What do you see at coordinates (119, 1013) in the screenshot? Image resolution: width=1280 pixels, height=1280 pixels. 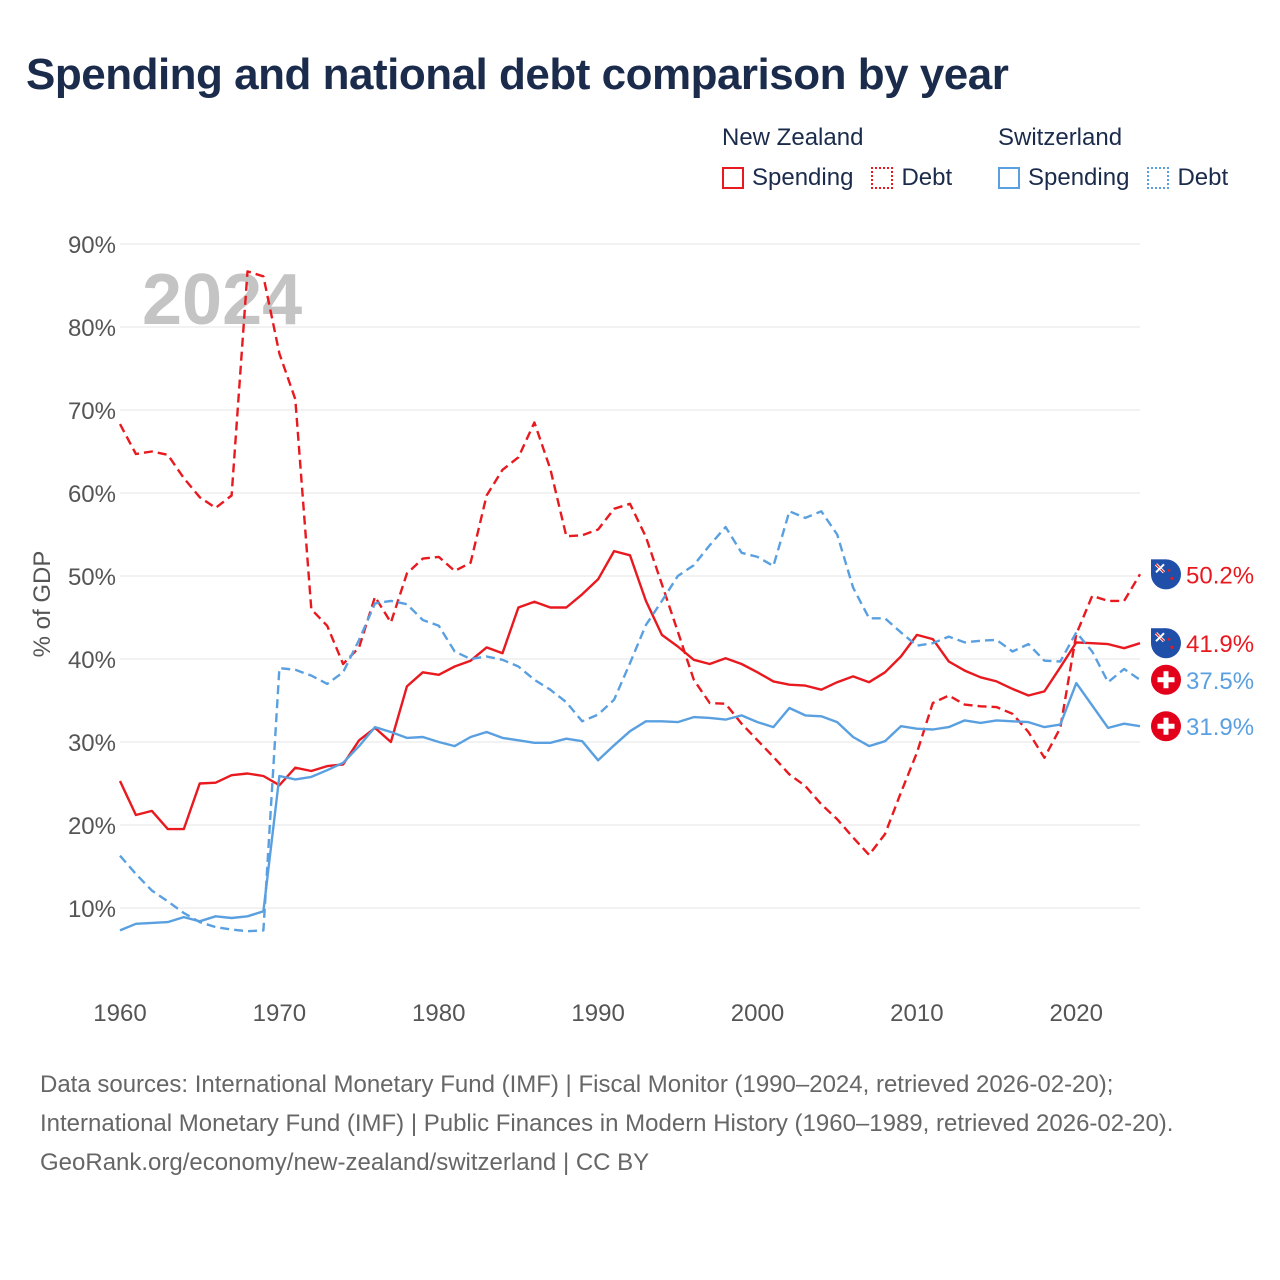 I see `x-tick-label: 1960` at bounding box center [119, 1013].